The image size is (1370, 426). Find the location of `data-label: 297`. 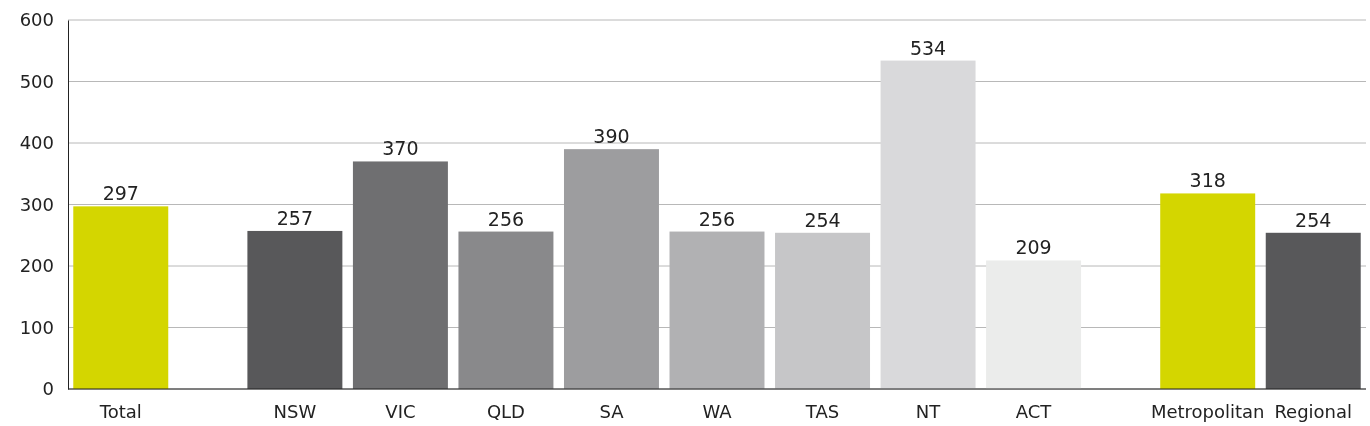

data-label: 297 is located at coordinates (120, 193).